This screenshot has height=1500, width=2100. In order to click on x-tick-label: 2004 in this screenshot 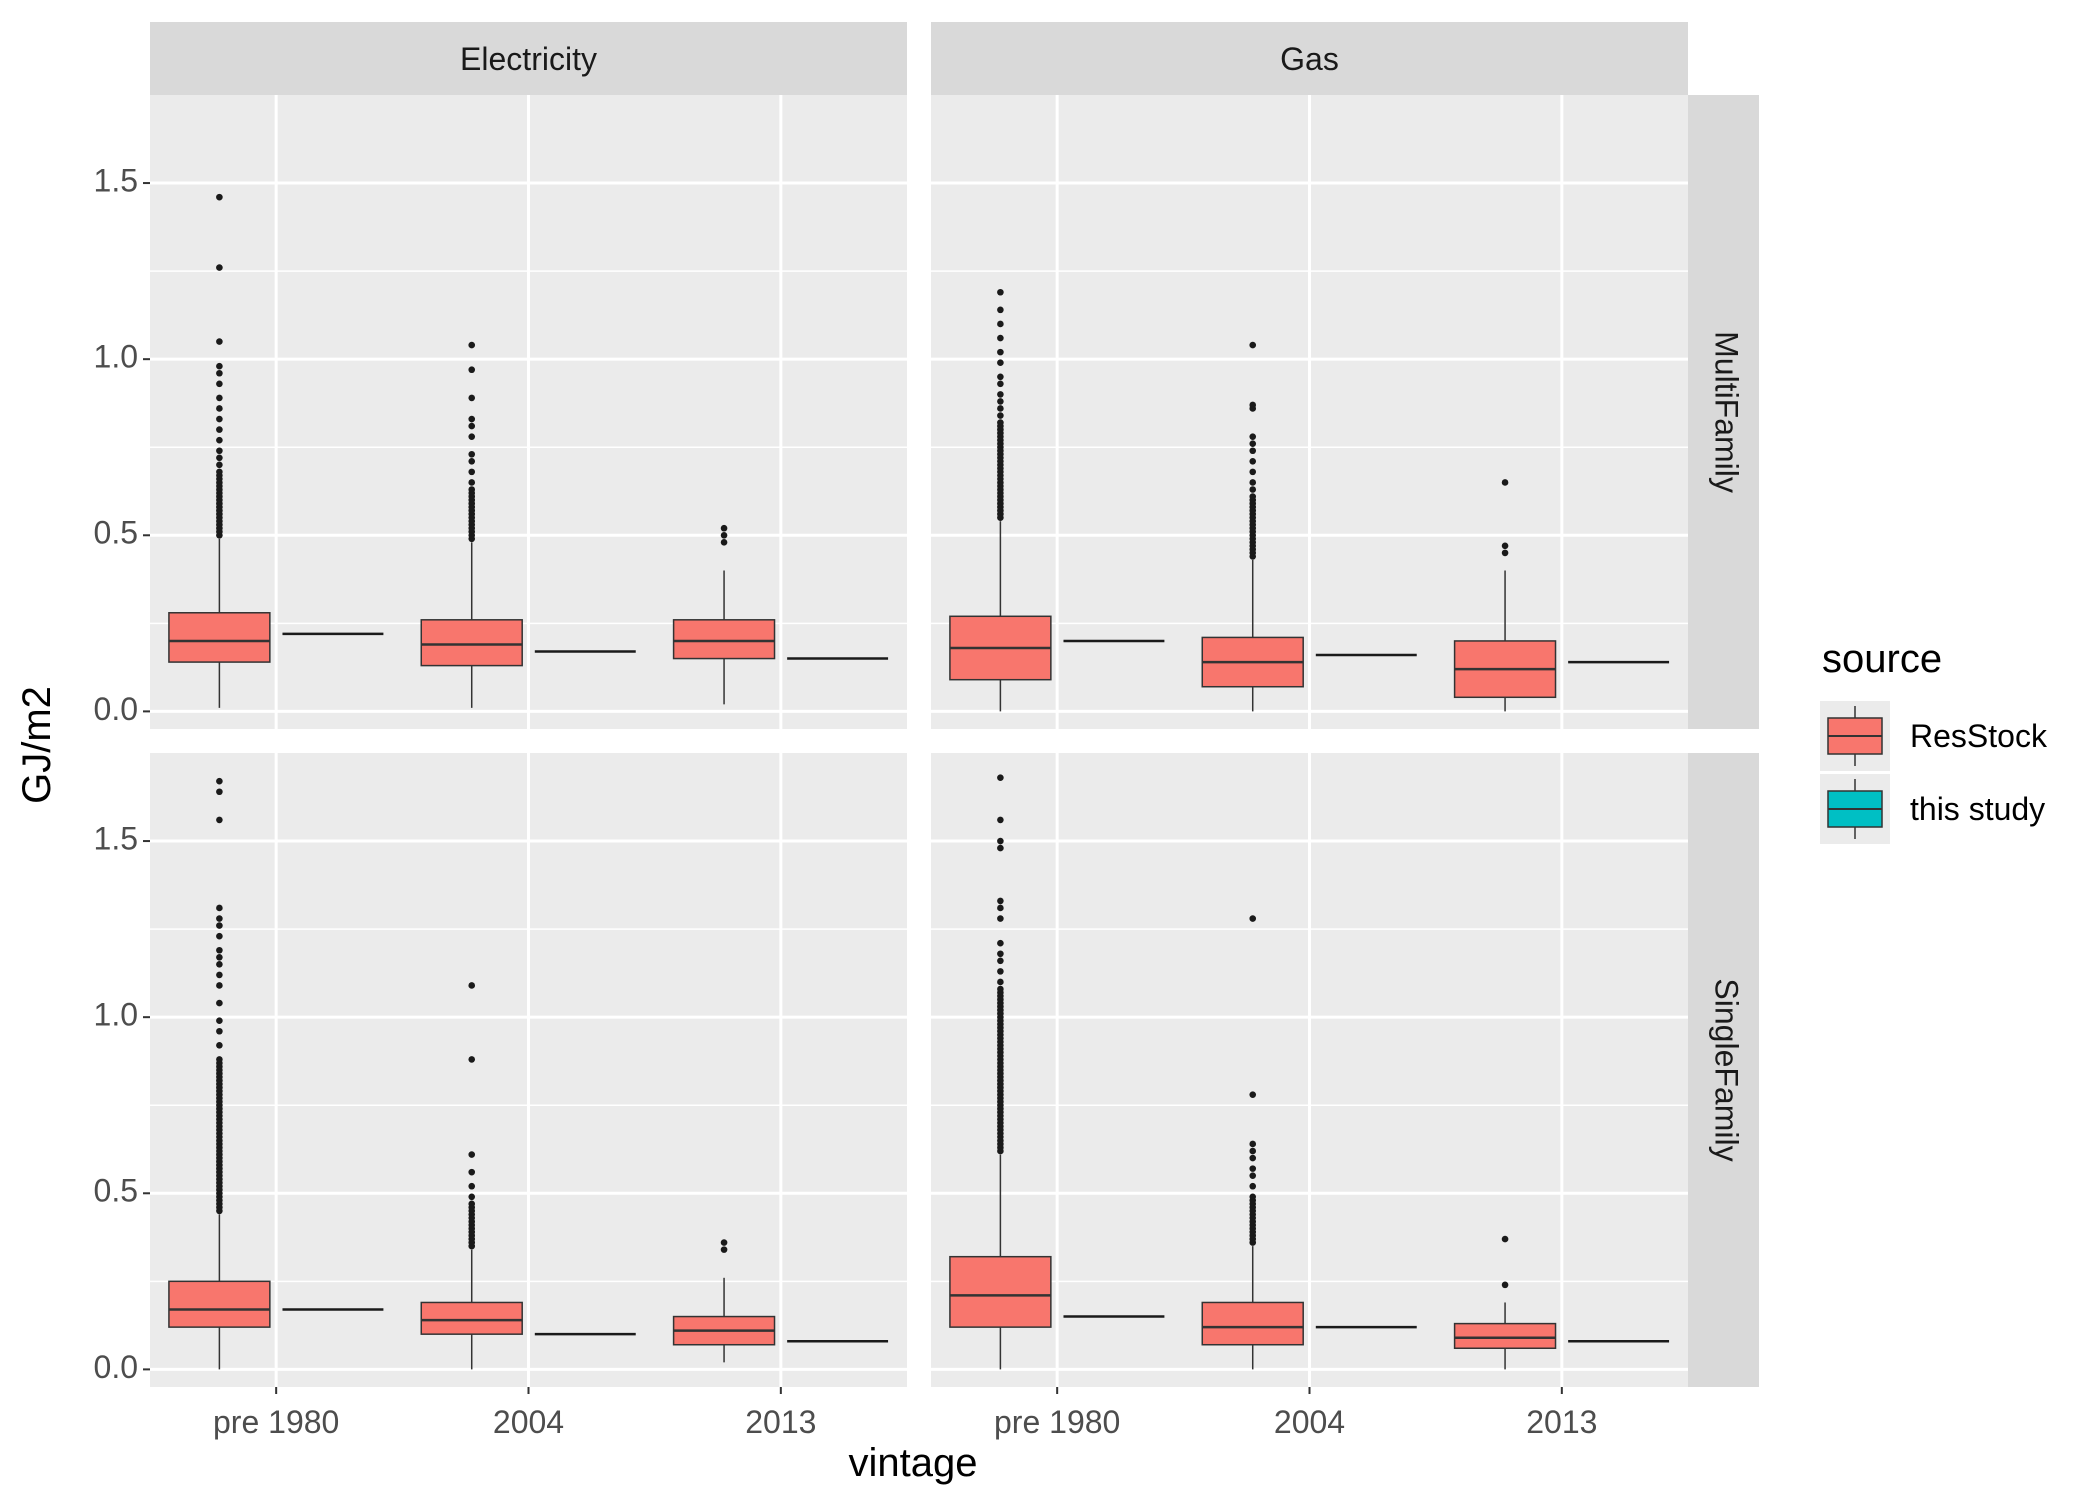, I will do `click(528, 1422)`.